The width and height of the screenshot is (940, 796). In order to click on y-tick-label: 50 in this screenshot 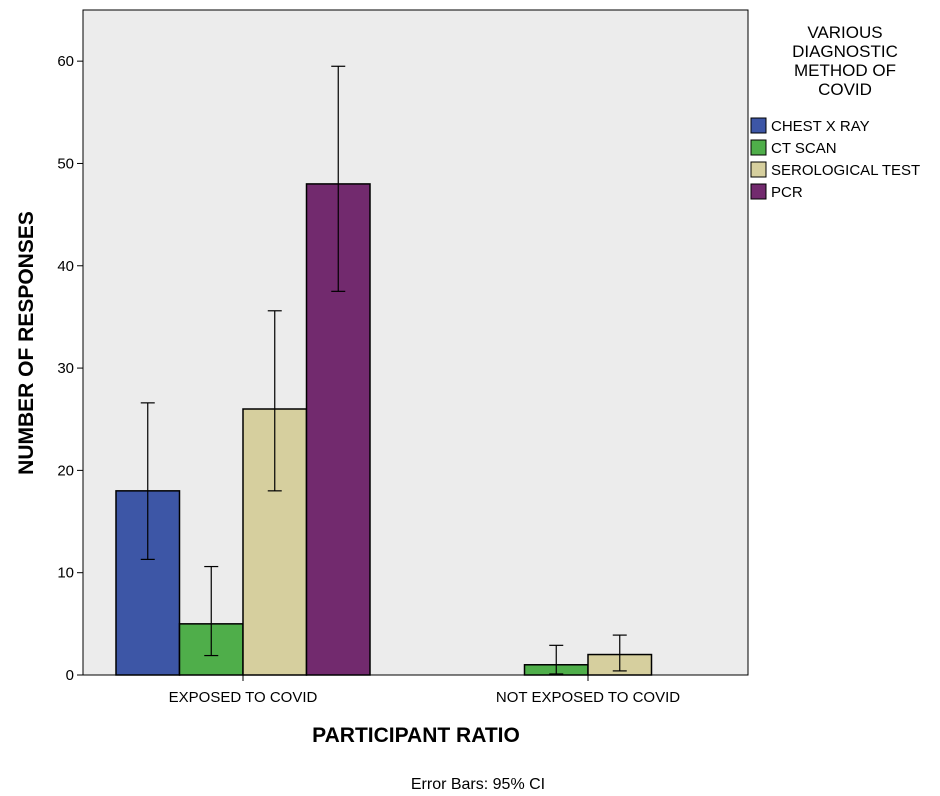, I will do `click(65, 163)`.